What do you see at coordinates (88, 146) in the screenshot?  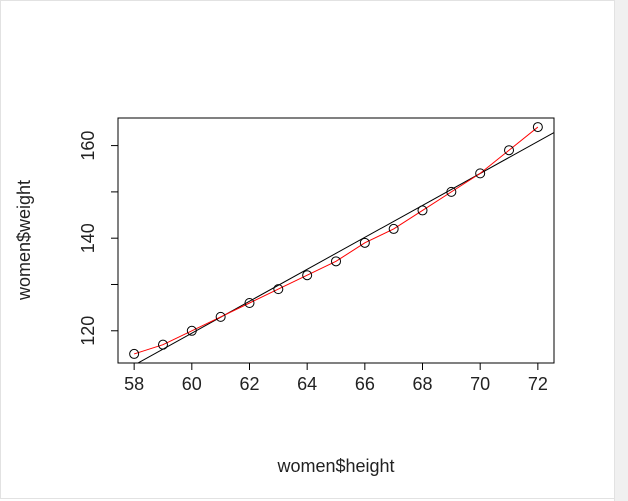 I see `y-tick-label: 160` at bounding box center [88, 146].